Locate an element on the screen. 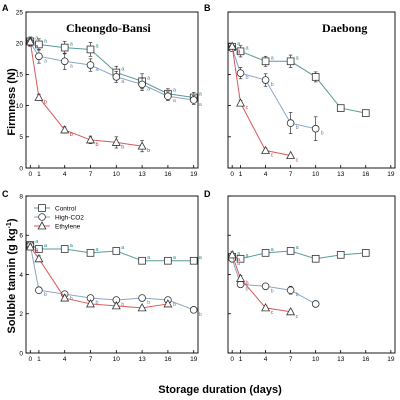  panel-letter-d: D is located at coordinates (207, 194).